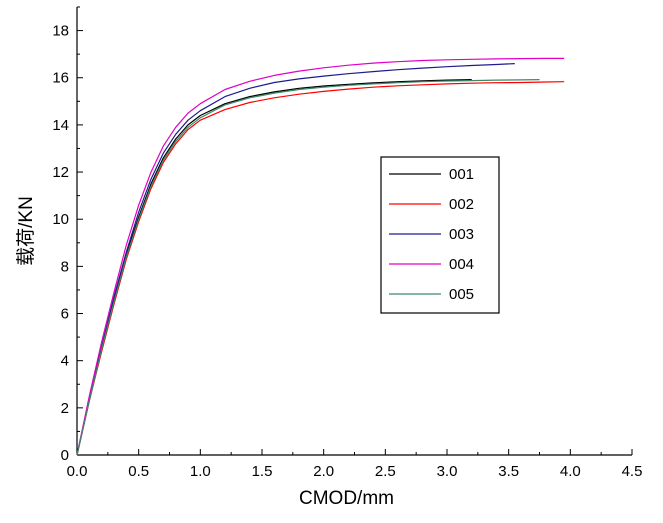  What do you see at coordinates (65, 455) in the screenshot?
I see `y-tick-label: 0` at bounding box center [65, 455].